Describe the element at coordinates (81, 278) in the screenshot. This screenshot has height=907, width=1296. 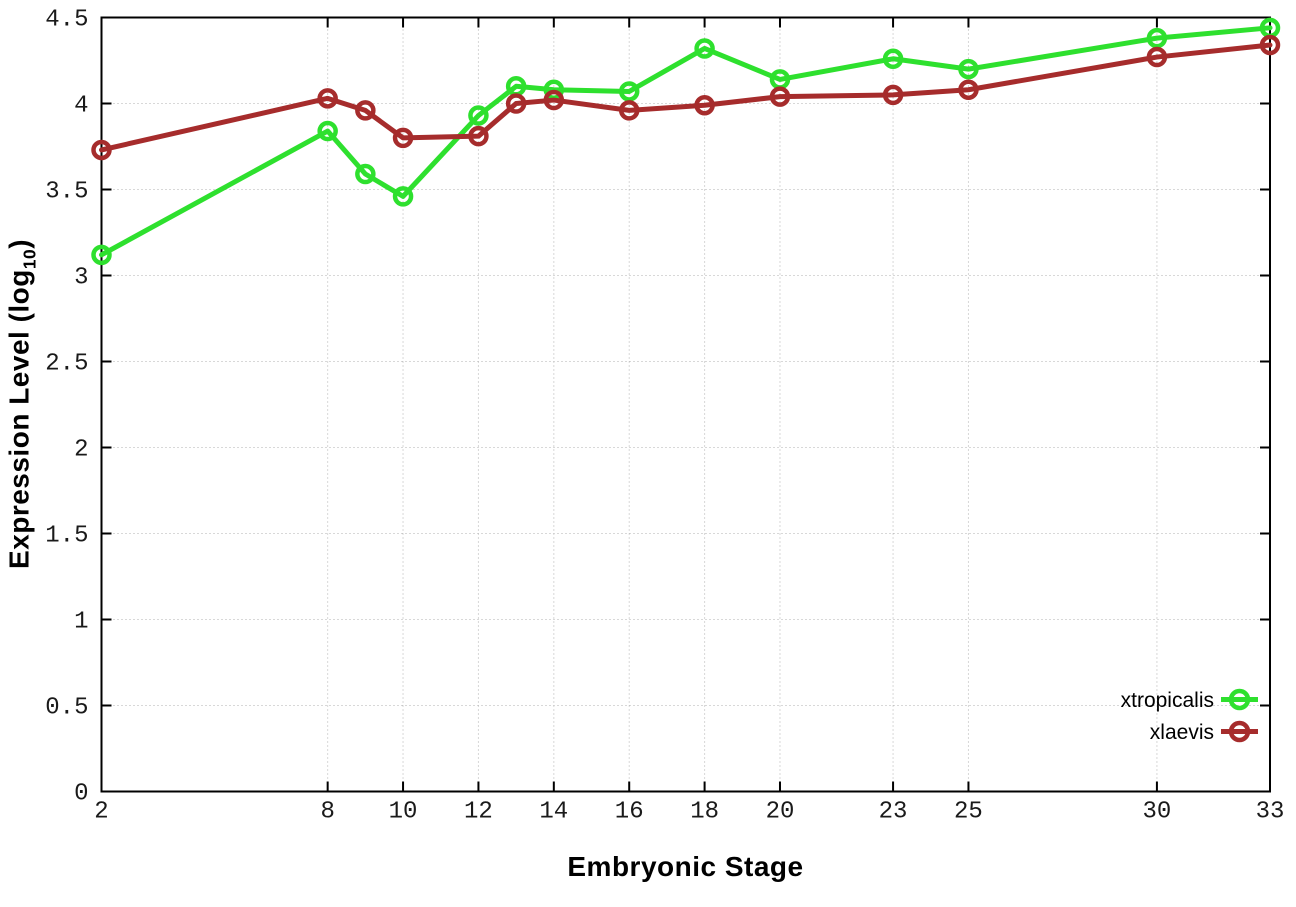
I see `y-tick-label: 3` at that location.